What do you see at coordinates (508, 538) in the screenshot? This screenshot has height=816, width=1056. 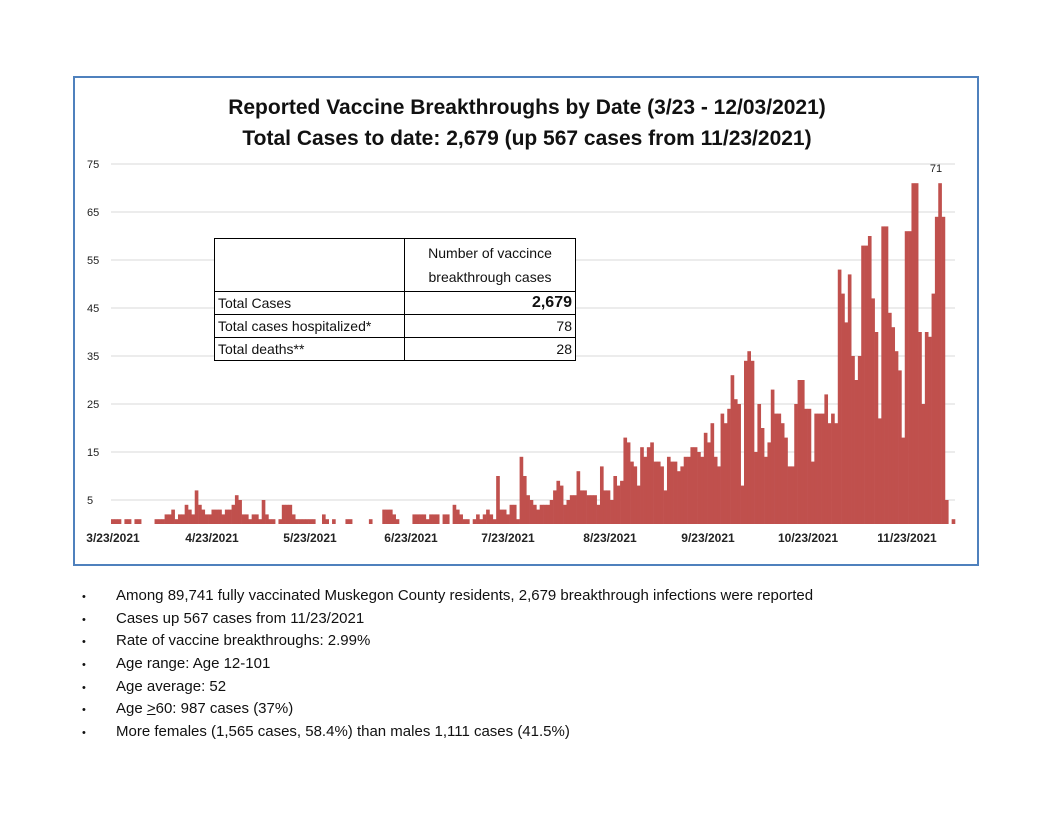 I see `x-tick-label: 7/23/2021` at bounding box center [508, 538].